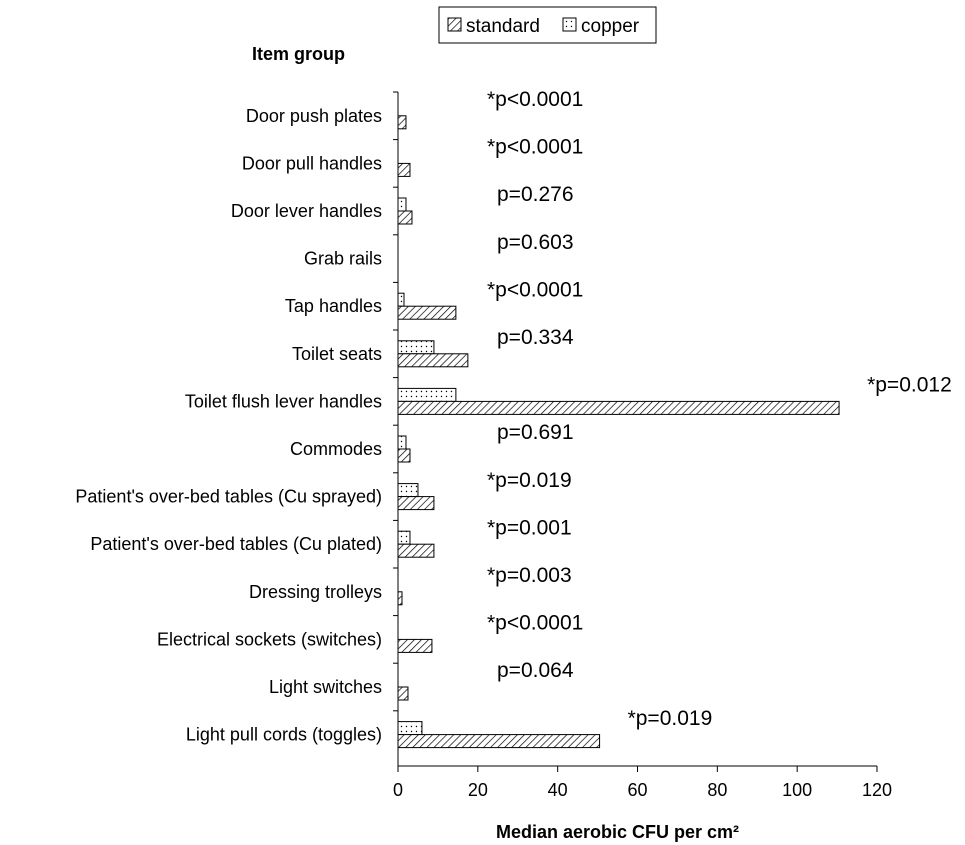 Image resolution: width=965 pixels, height=845 pixels. Describe the element at coordinates (315, 592) in the screenshot. I see `category-label: Dressing trolleys` at that location.